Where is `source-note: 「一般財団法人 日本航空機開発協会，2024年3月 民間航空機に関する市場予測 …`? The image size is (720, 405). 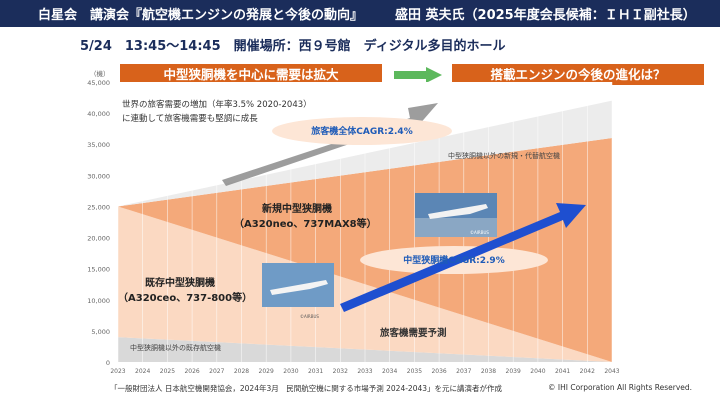 source-note: 「一般財団法人 日本航空機開発協会，2024年3月 民間航空機に関する市場予測 … is located at coordinates (306, 388).